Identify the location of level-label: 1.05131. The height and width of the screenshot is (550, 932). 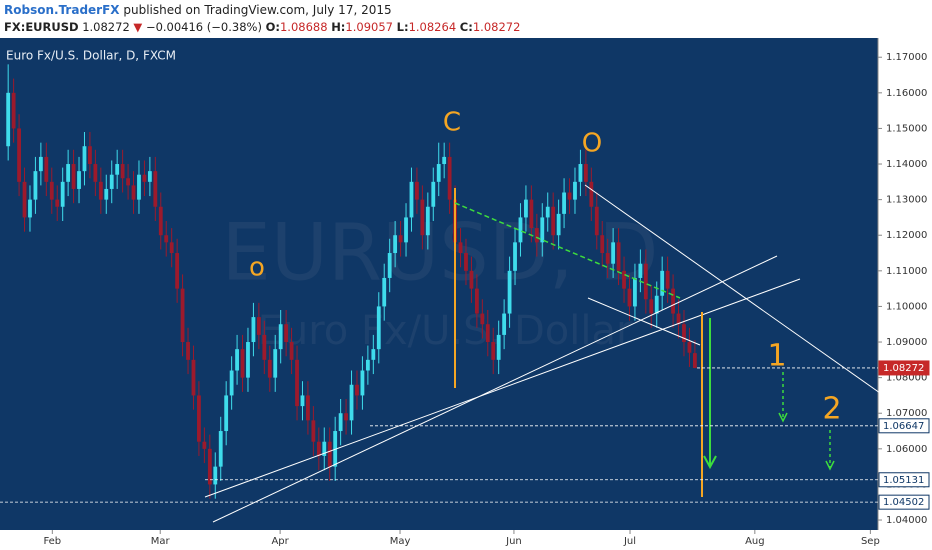
(903, 480).